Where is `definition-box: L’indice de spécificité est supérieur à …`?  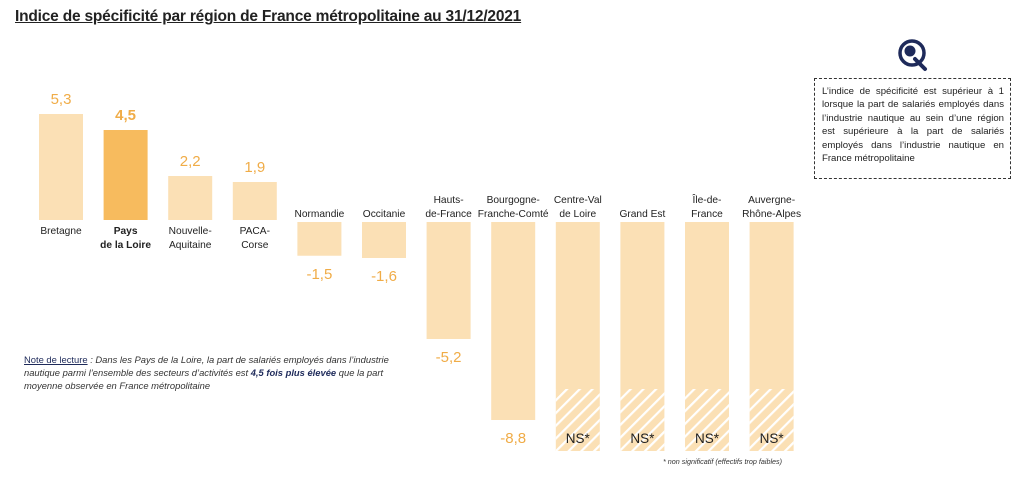
definition-box: L’indice de spécificité est supérieur à … is located at coordinates (912, 128).